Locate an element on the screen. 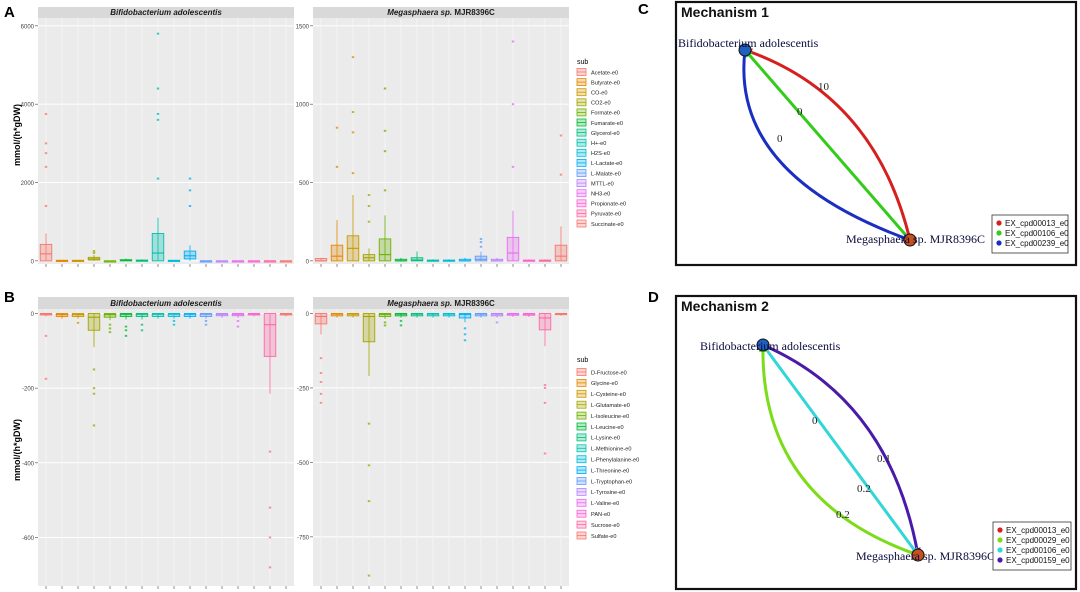  facet-title-italic: Megasphaera sp. is located at coordinates (419, 12).